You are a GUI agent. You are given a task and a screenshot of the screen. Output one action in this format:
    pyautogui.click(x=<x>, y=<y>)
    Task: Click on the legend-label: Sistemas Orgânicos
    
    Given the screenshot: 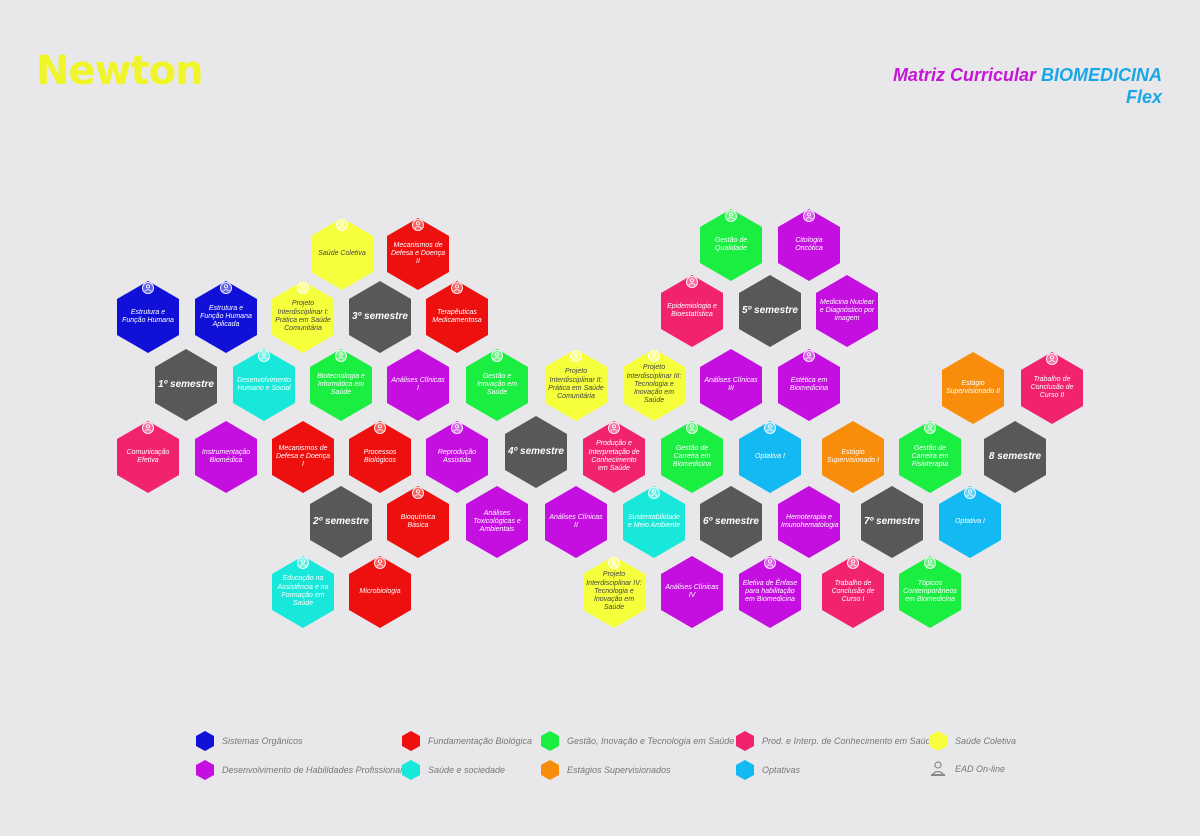 What is the action you would take?
    pyautogui.click(x=262, y=741)
    